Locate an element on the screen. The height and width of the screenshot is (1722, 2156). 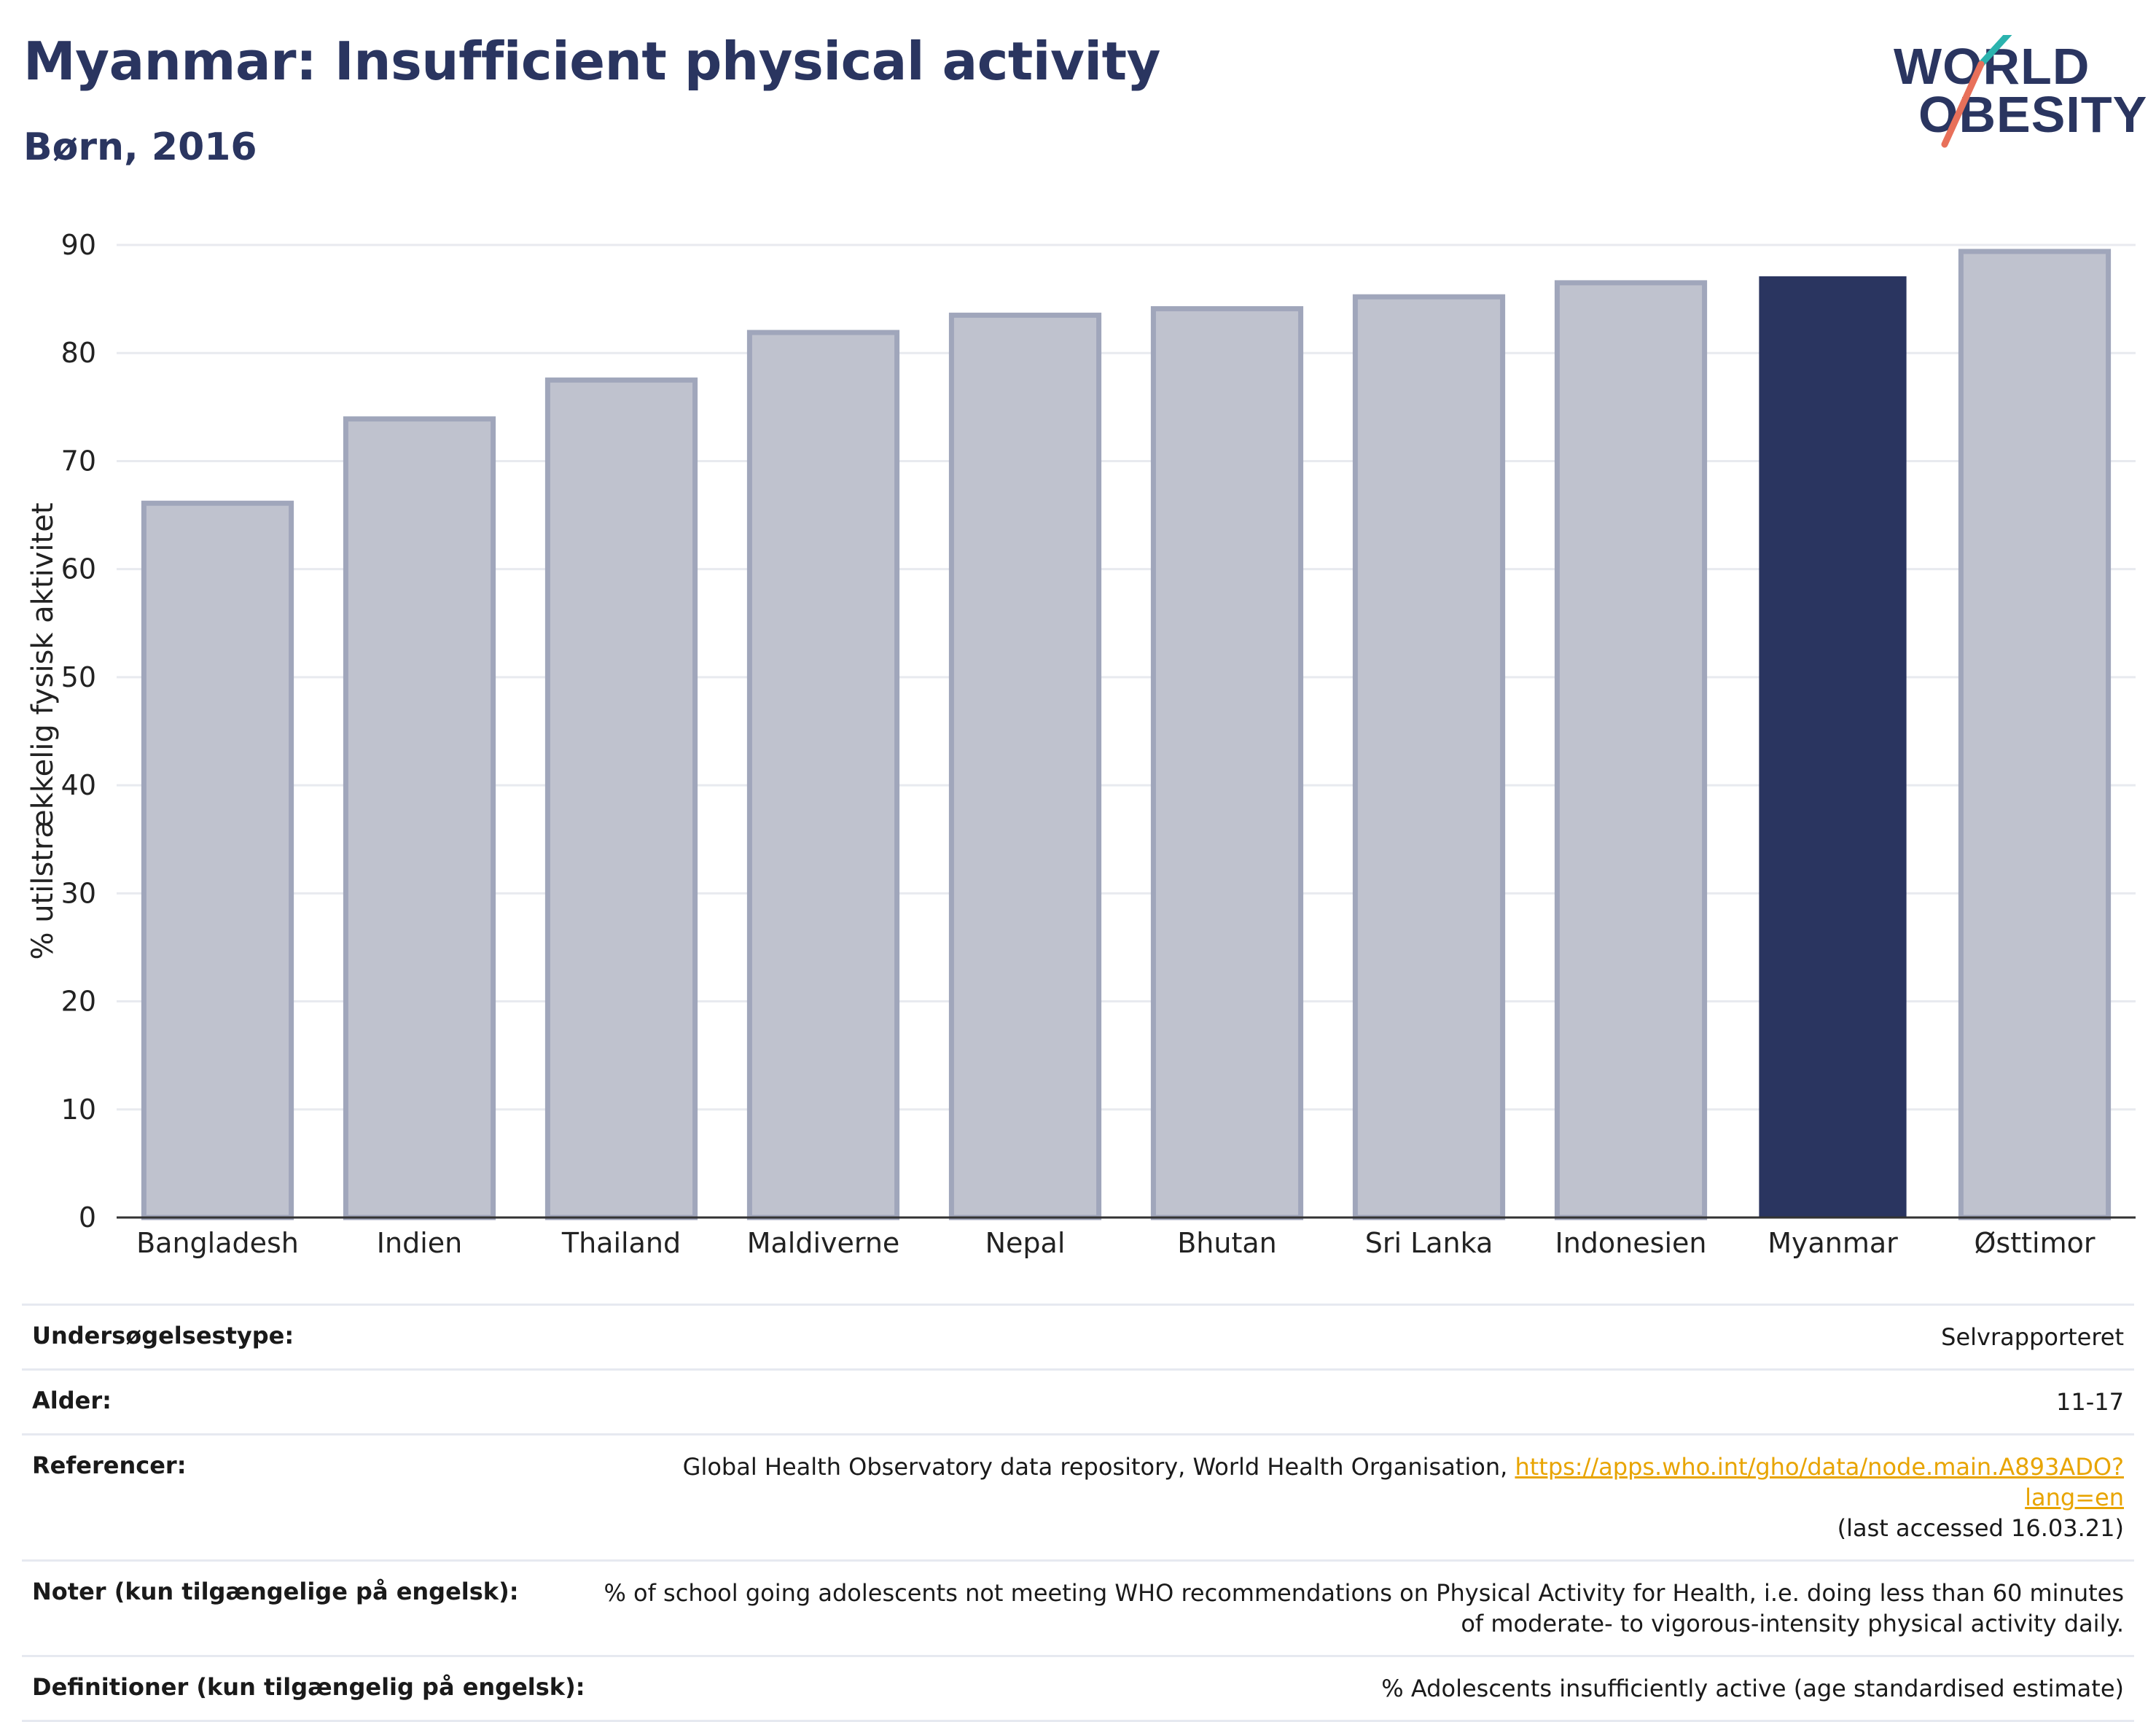
info-row-survey-type: Undersøgelsestype: Selvrapporteret is located at coordinates (1078, 1336).